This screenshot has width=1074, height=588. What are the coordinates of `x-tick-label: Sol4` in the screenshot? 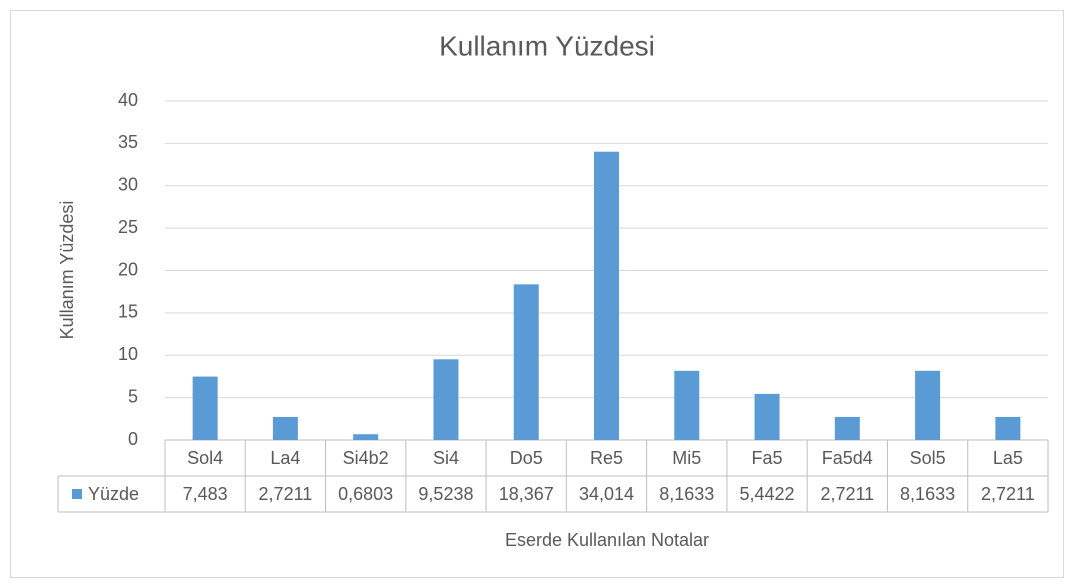 It's located at (205, 458).